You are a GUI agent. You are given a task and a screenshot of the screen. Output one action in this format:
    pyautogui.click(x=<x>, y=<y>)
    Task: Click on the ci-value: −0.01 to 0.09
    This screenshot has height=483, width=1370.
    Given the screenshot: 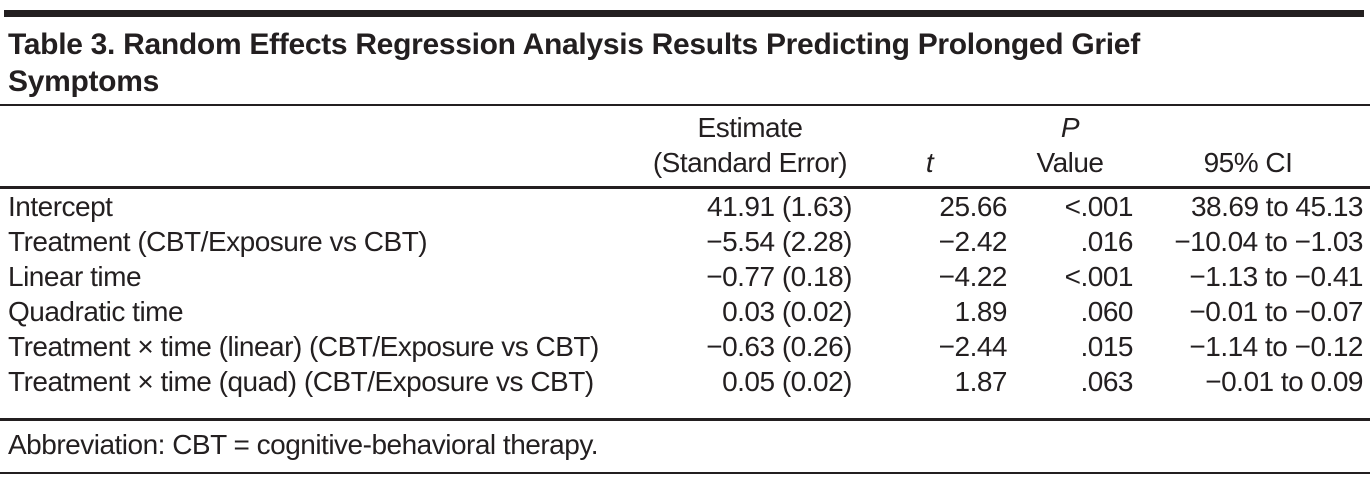 What is the action you would take?
    pyautogui.click(x=1251, y=392)
    